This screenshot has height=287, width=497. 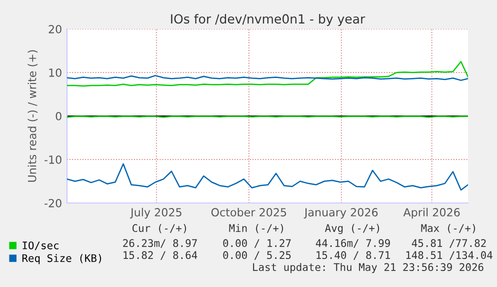 I want to click on x-tick-label: January 2026, so click(x=341, y=213).